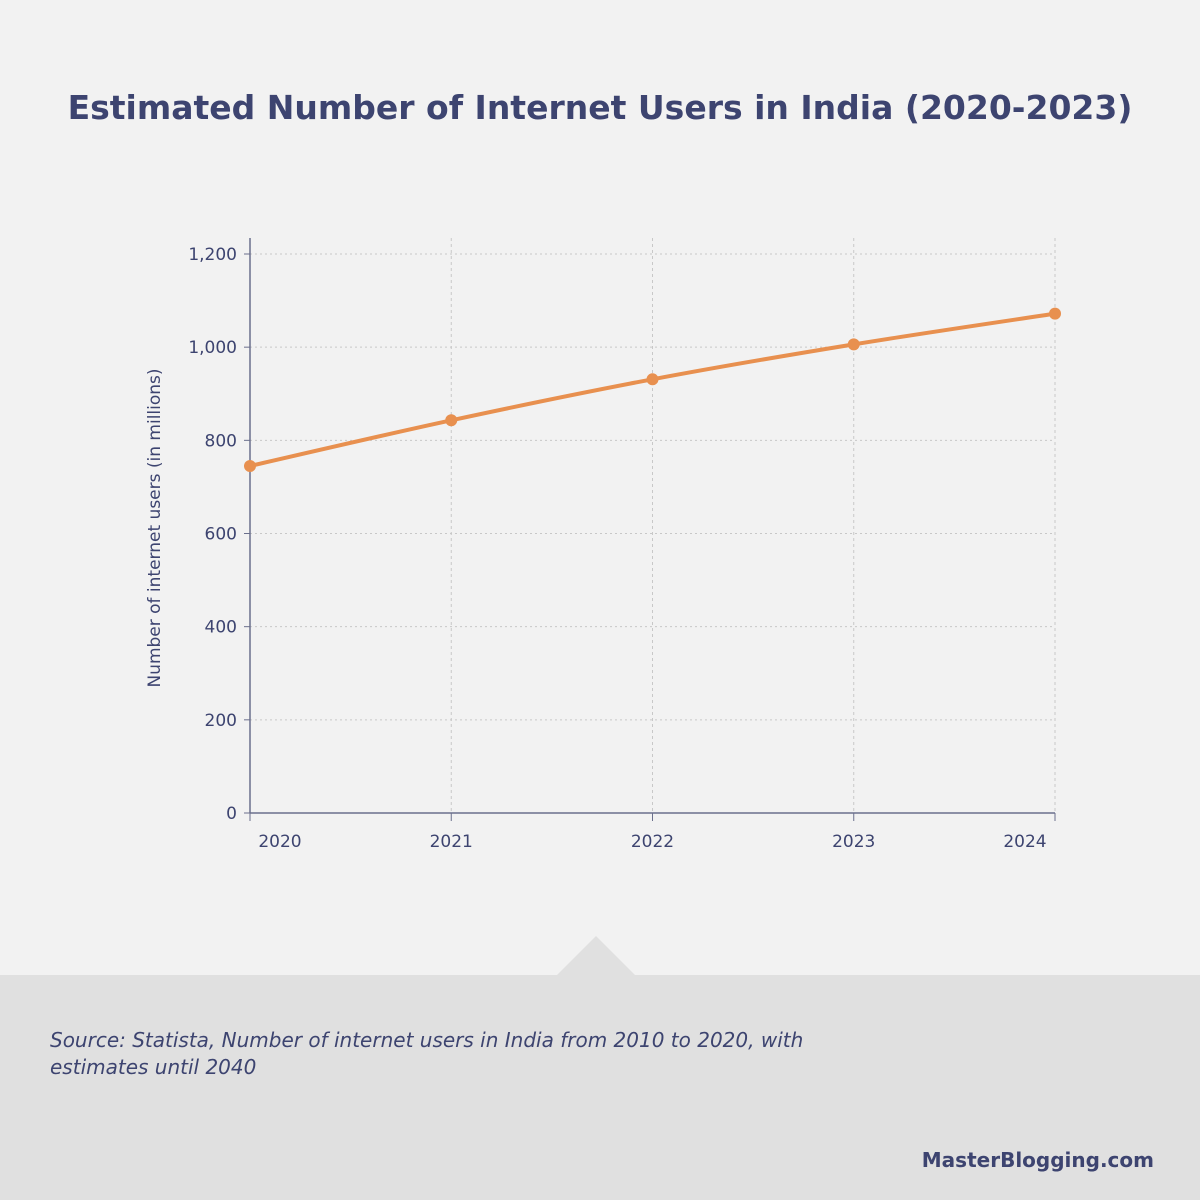  What do you see at coordinates (1037, 1160) in the screenshot?
I see `brand-logo: MasterBlogging.com` at bounding box center [1037, 1160].